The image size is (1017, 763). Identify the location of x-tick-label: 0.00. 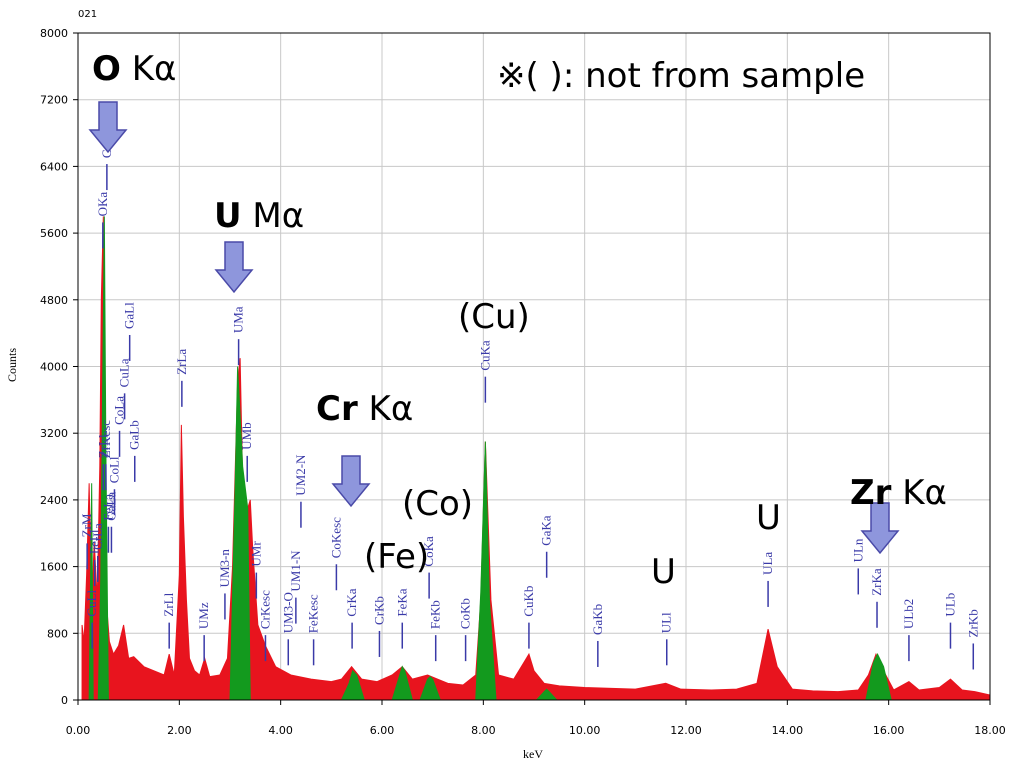
(78, 730).